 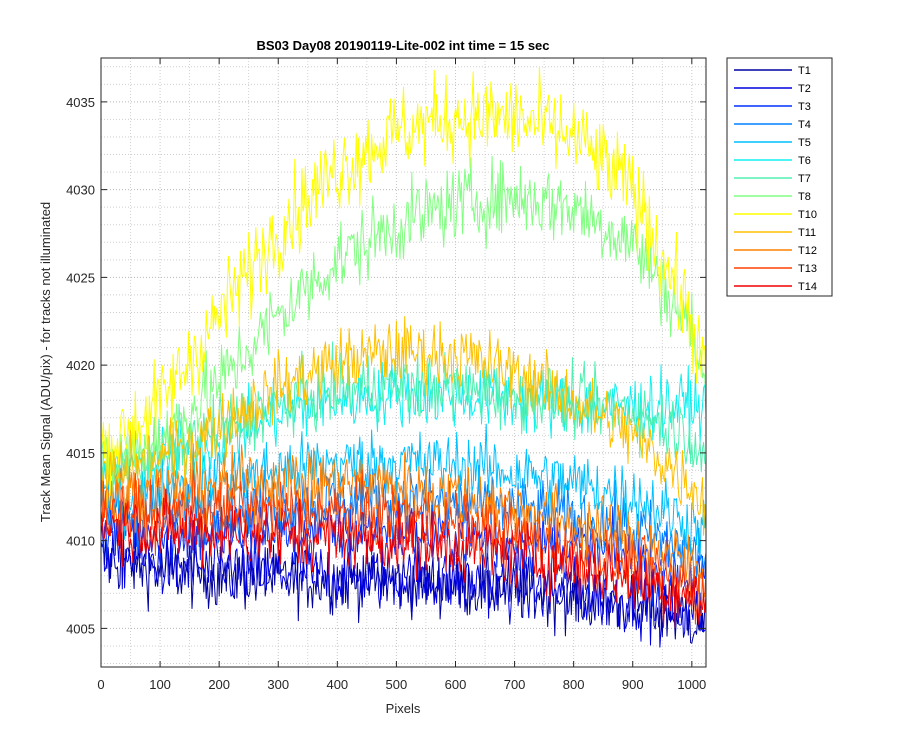 I want to click on series-line-t2, so click(x=403, y=583).